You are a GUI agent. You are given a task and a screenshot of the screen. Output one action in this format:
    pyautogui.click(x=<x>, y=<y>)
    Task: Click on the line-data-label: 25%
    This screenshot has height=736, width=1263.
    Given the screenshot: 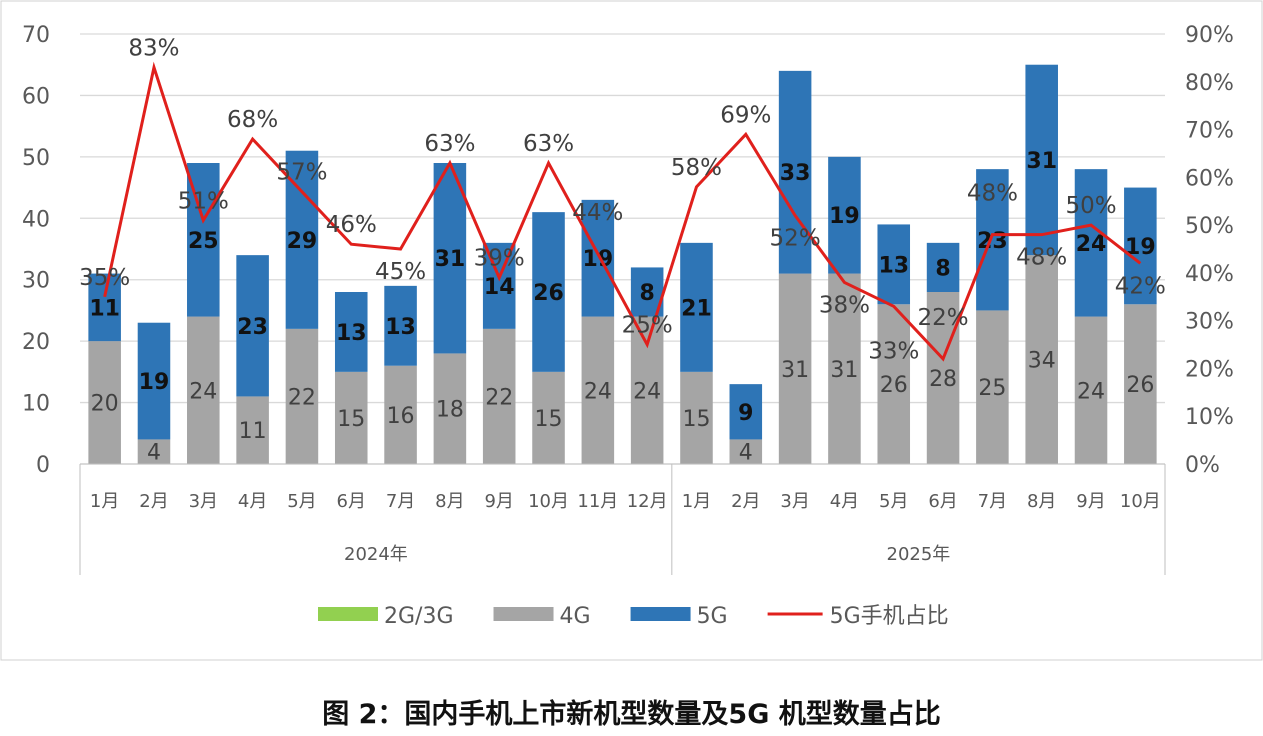 What is the action you would take?
    pyautogui.click(x=647, y=326)
    